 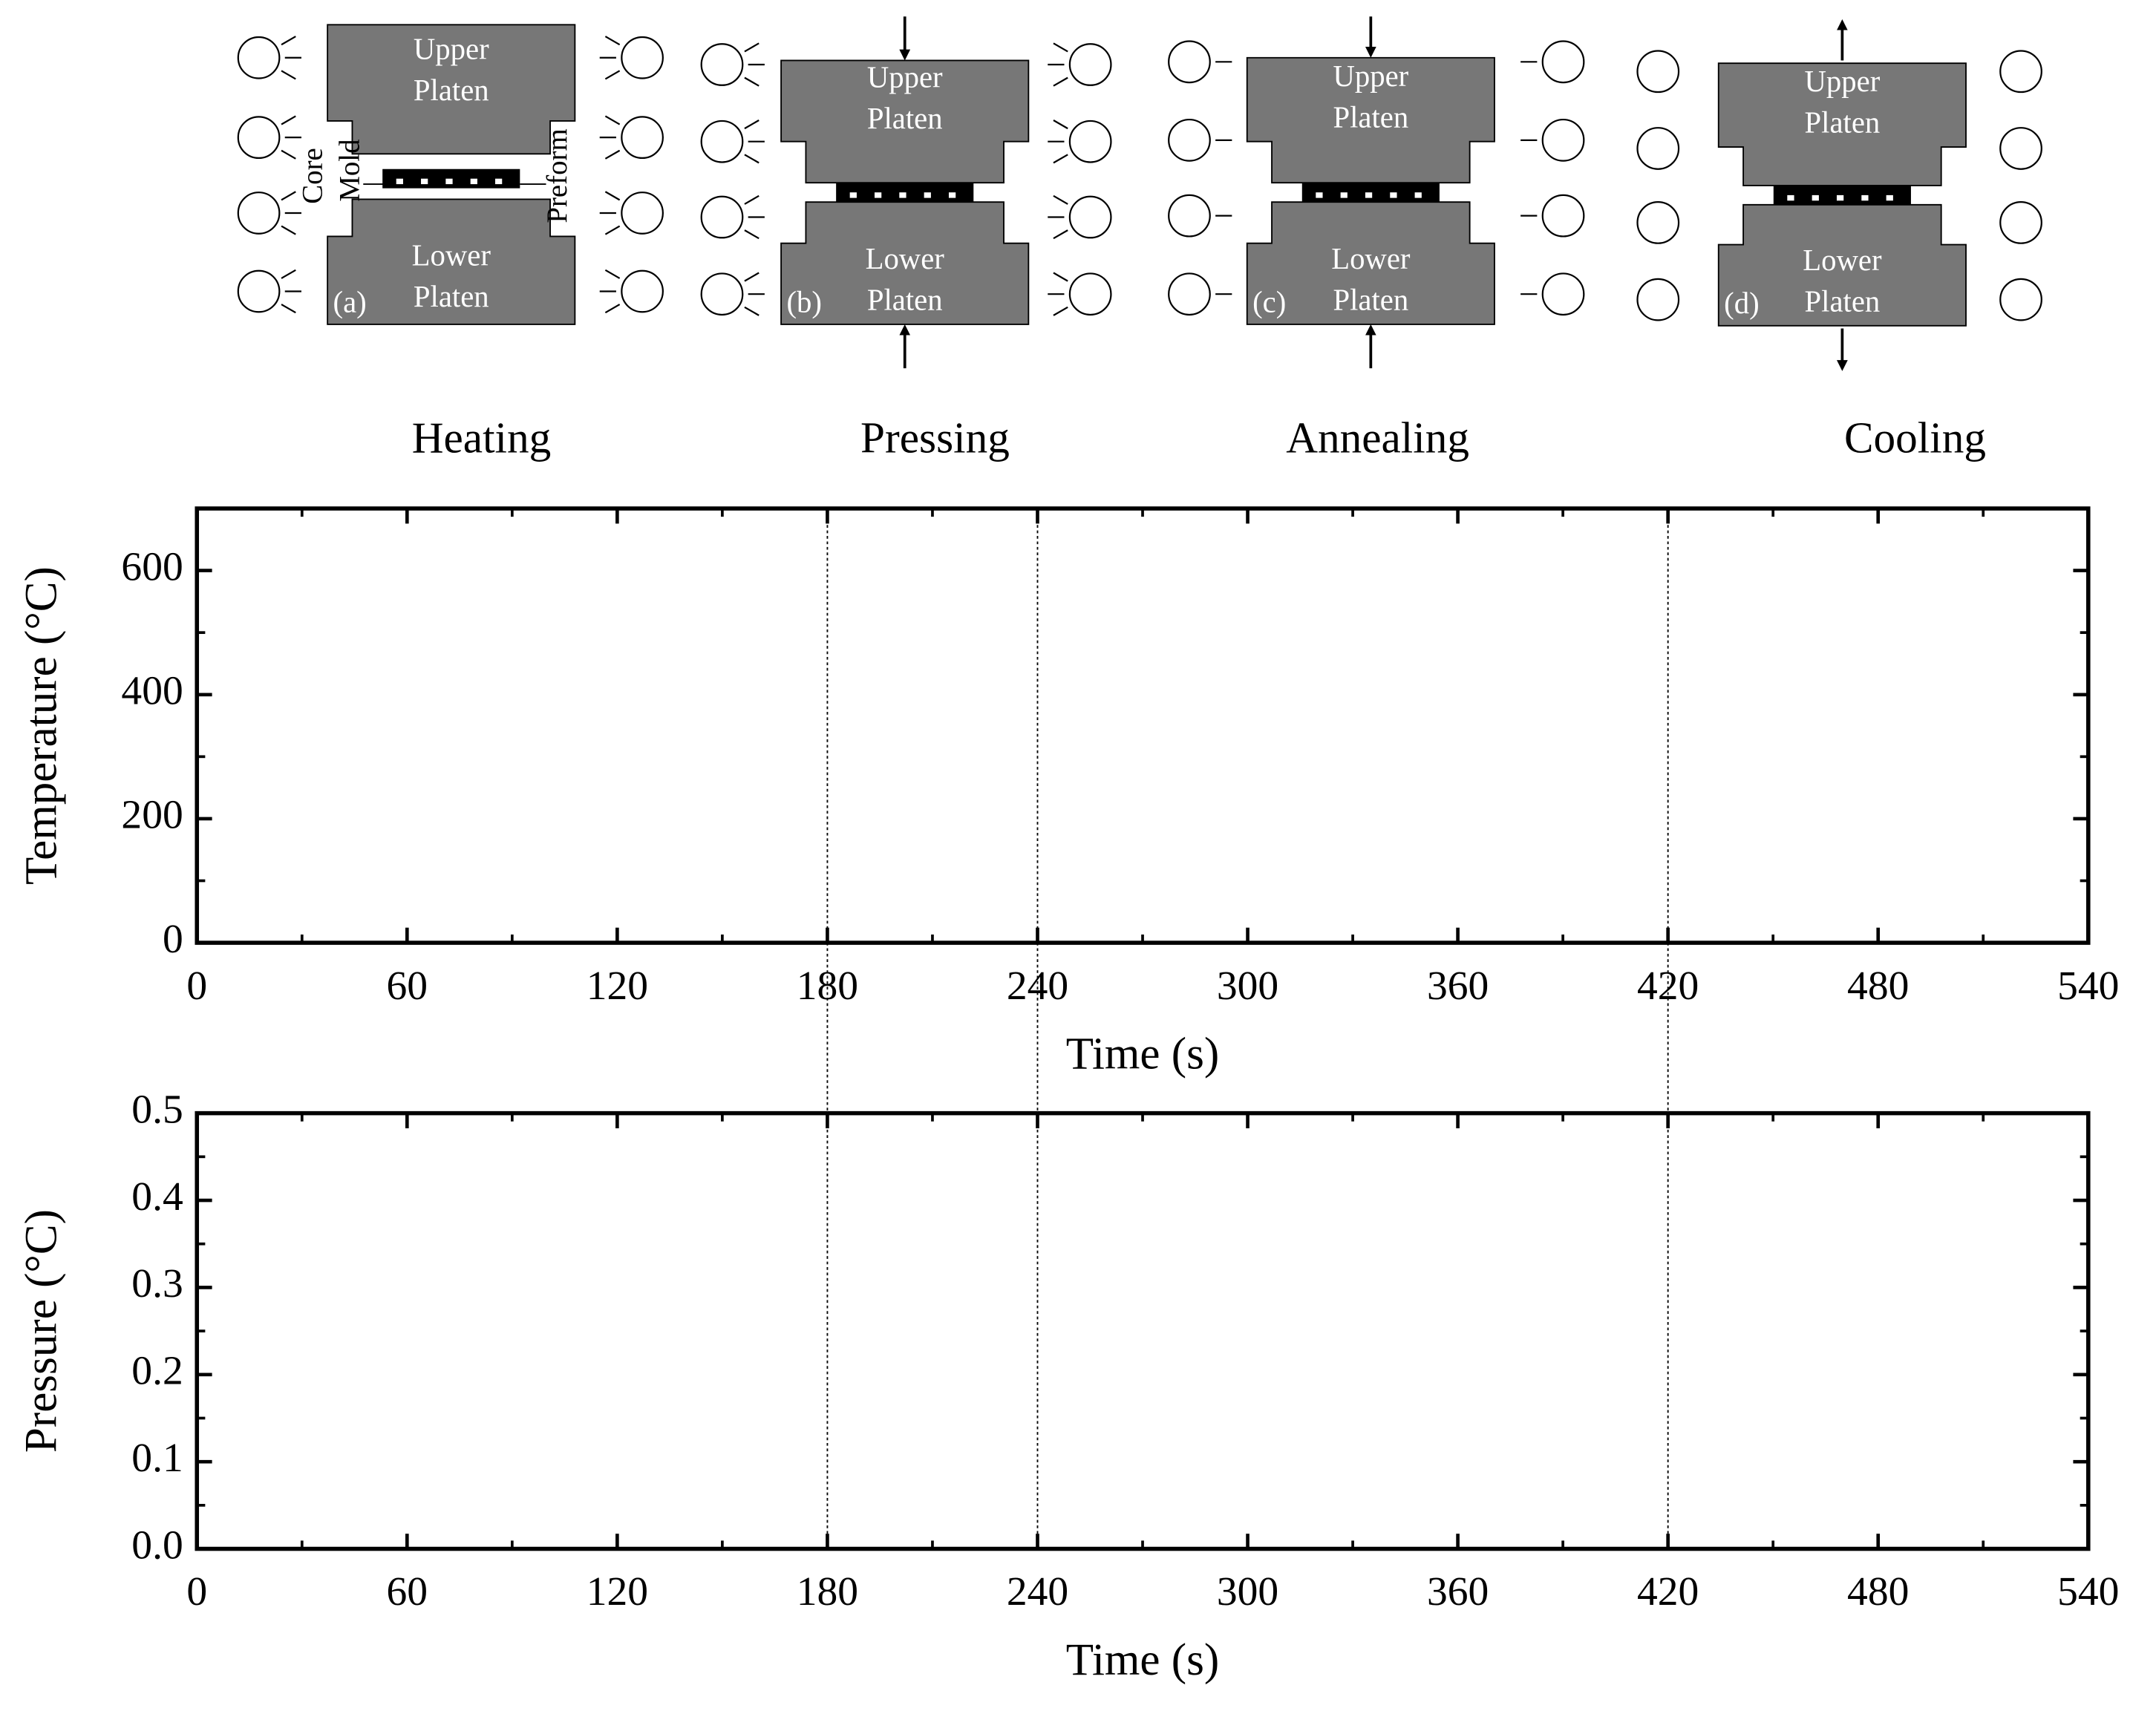 What do you see at coordinates (157, 1545) in the screenshot?
I see `y-tick-label: 0.0` at bounding box center [157, 1545].